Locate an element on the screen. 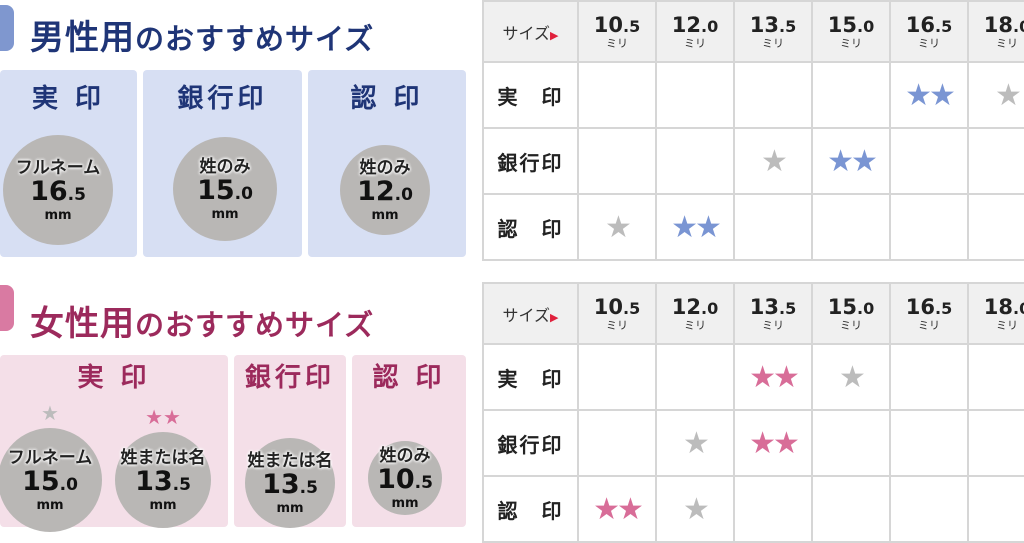 Image resolution: width=1024 pixels, height=543 pixels. circle-size: 13.5 is located at coordinates (290, 484).